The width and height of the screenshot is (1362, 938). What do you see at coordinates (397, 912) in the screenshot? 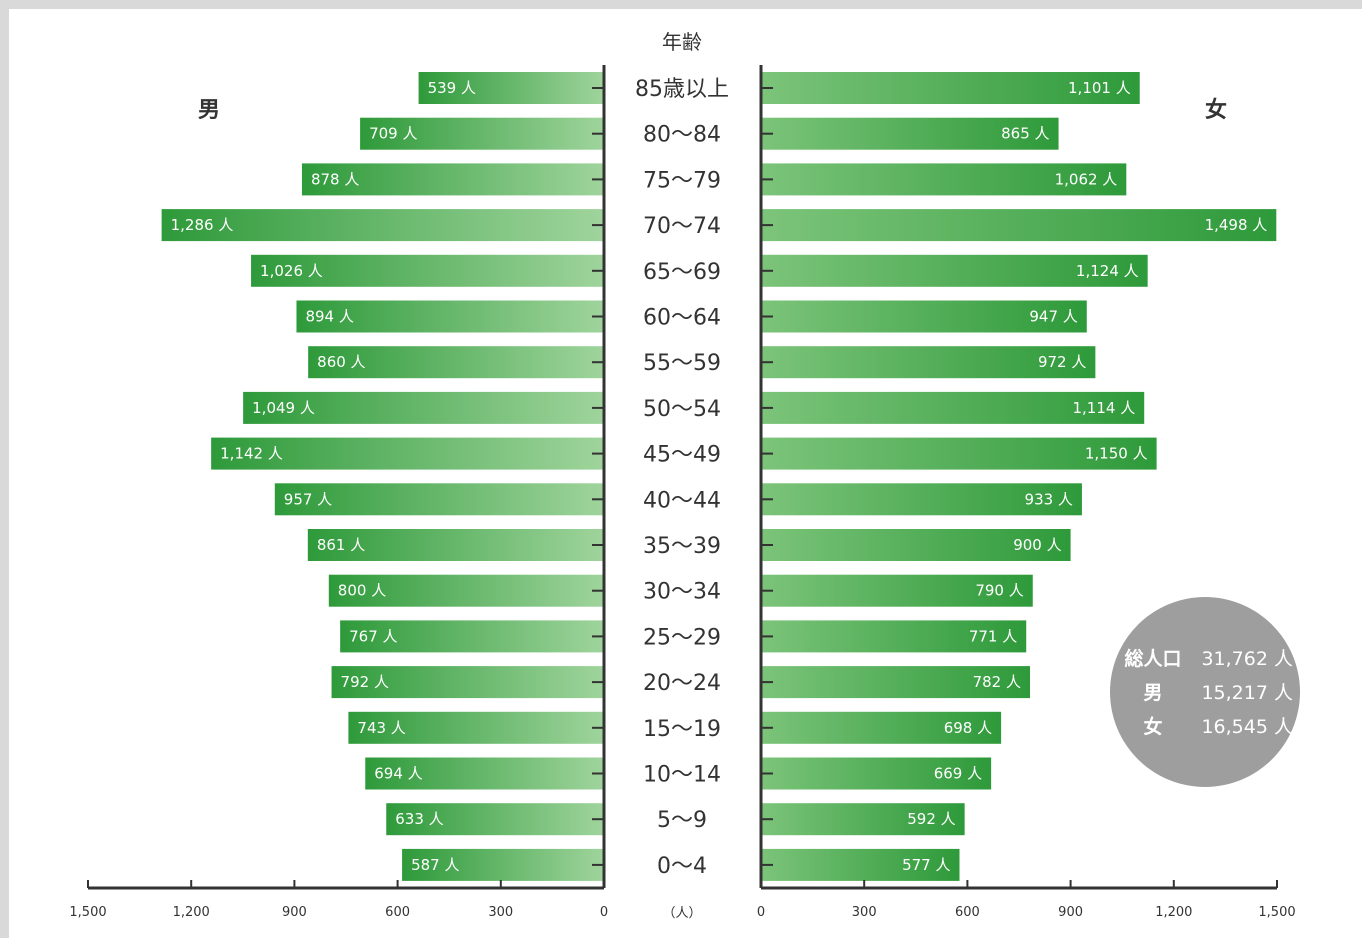
I see `male-x-tick-label: 600` at bounding box center [397, 912].